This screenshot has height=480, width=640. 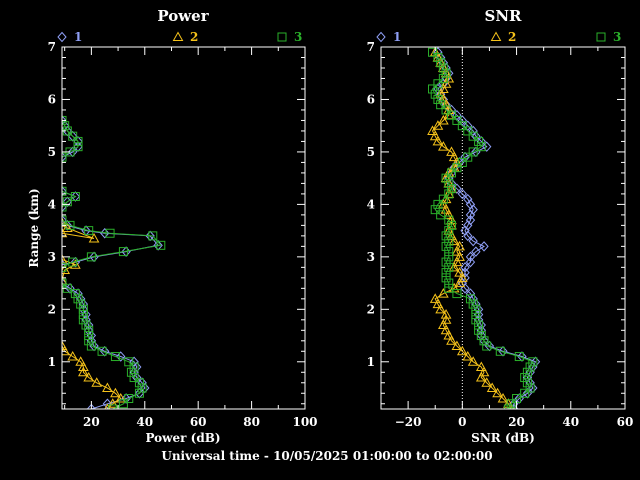 What do you see at coordinates (371, 362) in the screenshot?
I see `snr-ytick-label: 1` at bounding box center [371, 362].